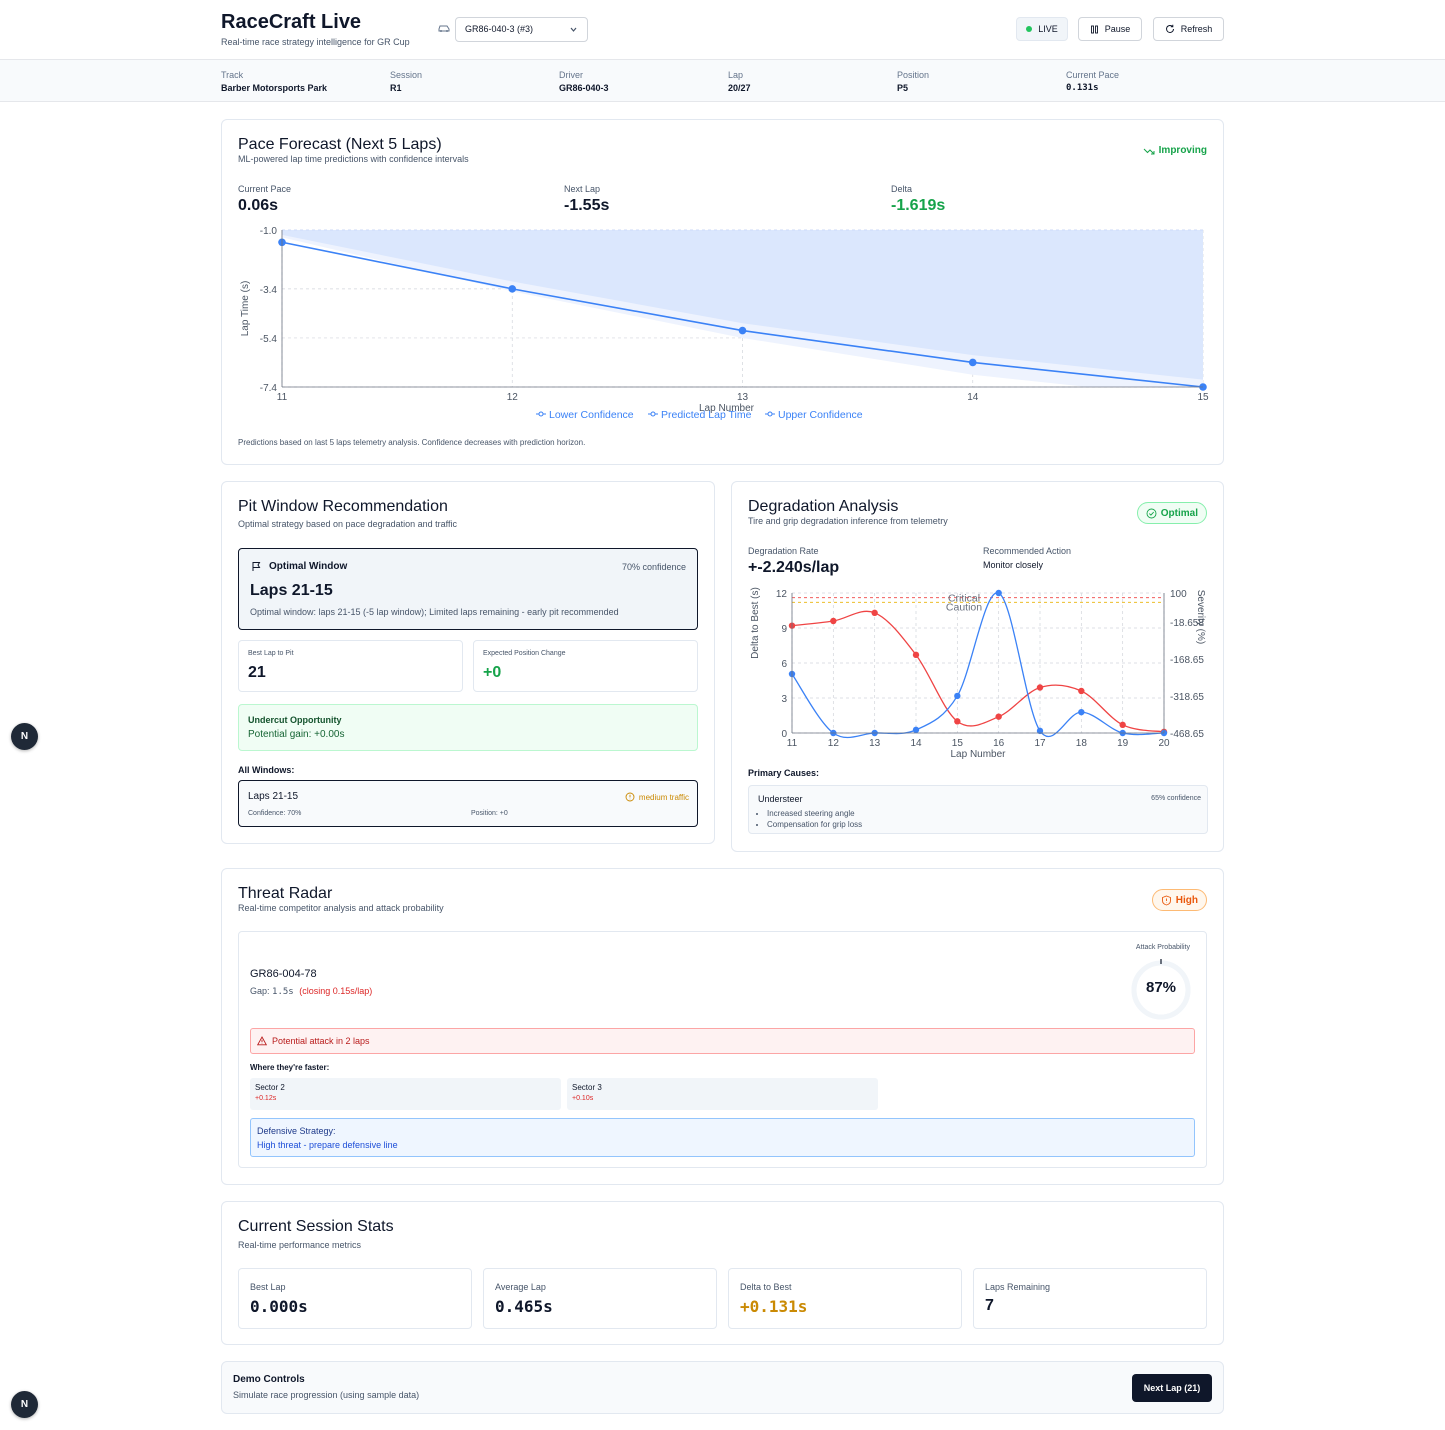 Image resolution: width=1445 pixels, height=1430 pixels. What do you see at coordinates (269, 231) in the screenshot?
I see `y-tick-label: -1.0` at bounding box center [269, 231].